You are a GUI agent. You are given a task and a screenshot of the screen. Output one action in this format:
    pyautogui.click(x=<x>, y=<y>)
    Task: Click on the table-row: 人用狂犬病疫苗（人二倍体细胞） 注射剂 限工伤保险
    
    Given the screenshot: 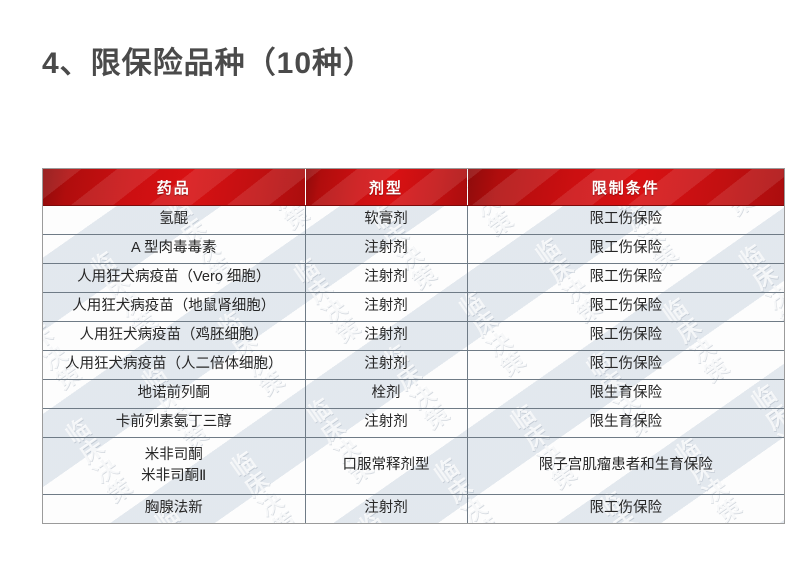 What is the action you would take?
    pyautogui.click(x=413, y=365)
    